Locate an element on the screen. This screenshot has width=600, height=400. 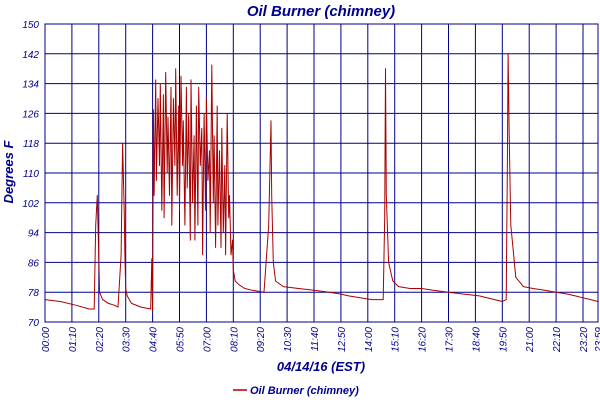
x-tick-label: 08:10 is located at coordinates (234, 339).